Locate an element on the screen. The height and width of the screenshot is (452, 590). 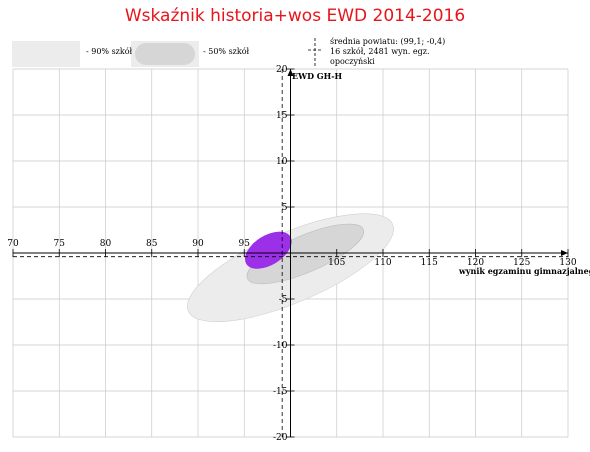
y-tick-label: -15 is located at coordinates (280, 392).